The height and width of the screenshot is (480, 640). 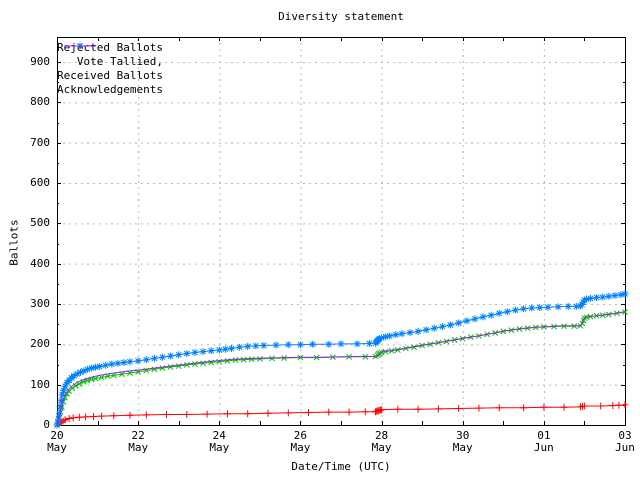 I want to click on x-tick-label: 26 May, so click(x=300, y=442).